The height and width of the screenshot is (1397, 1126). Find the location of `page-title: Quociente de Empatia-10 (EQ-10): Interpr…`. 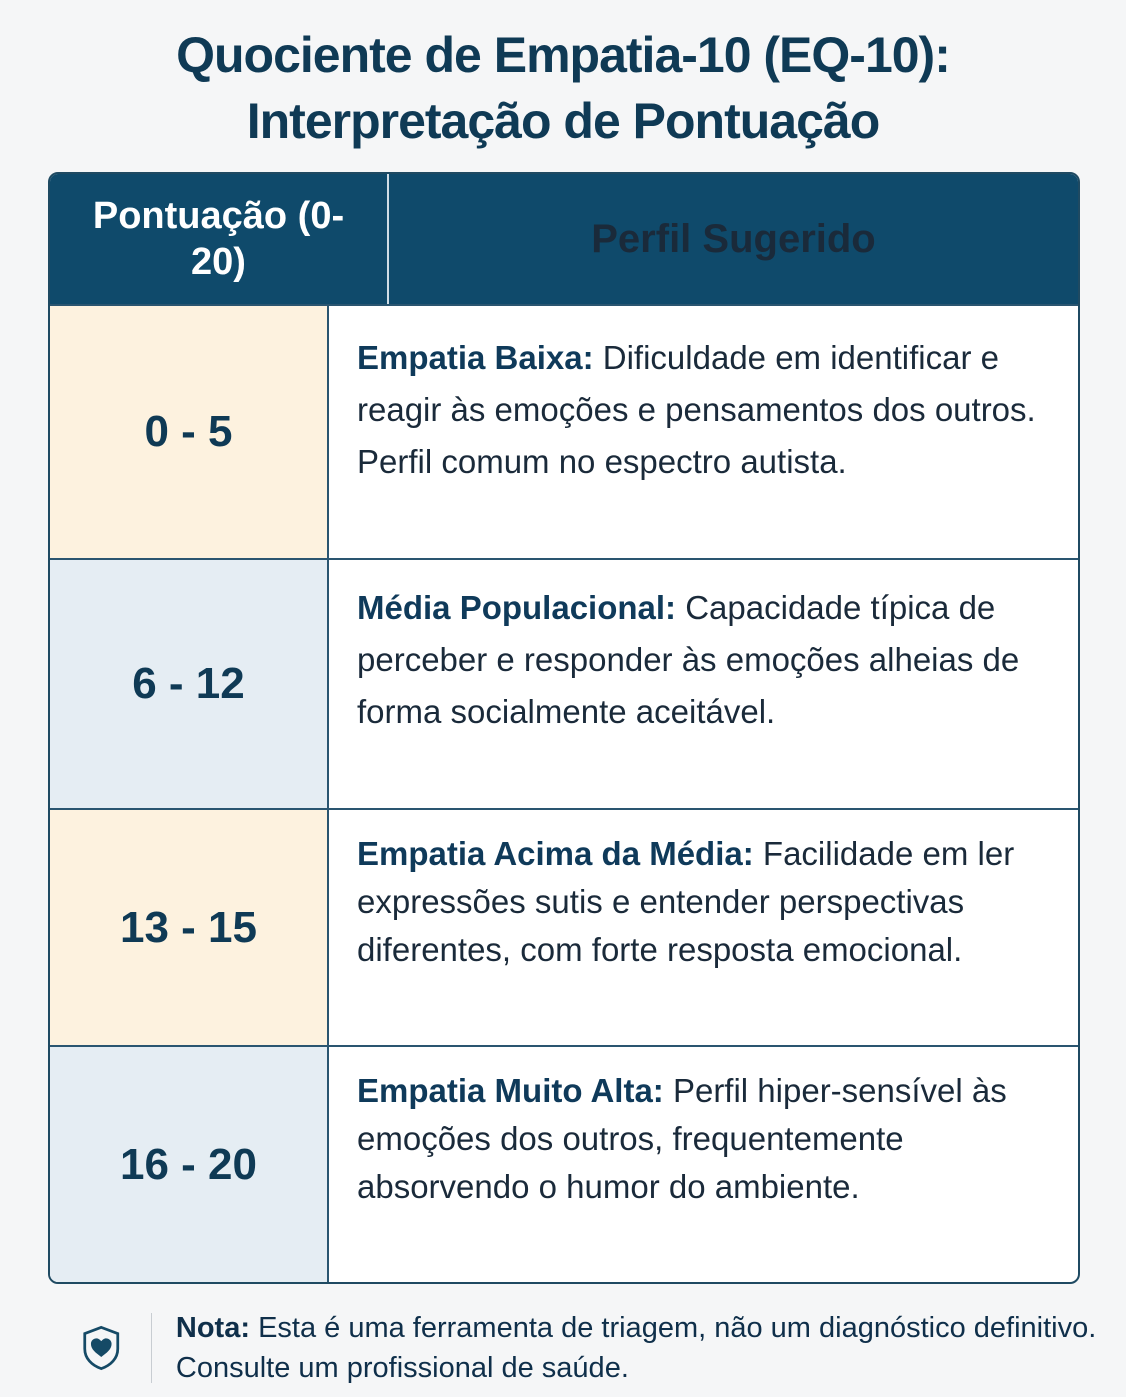

page-title: Quociente de Empatia-10 (EQ-10): Interpr… is located at coordinates (563, 88).